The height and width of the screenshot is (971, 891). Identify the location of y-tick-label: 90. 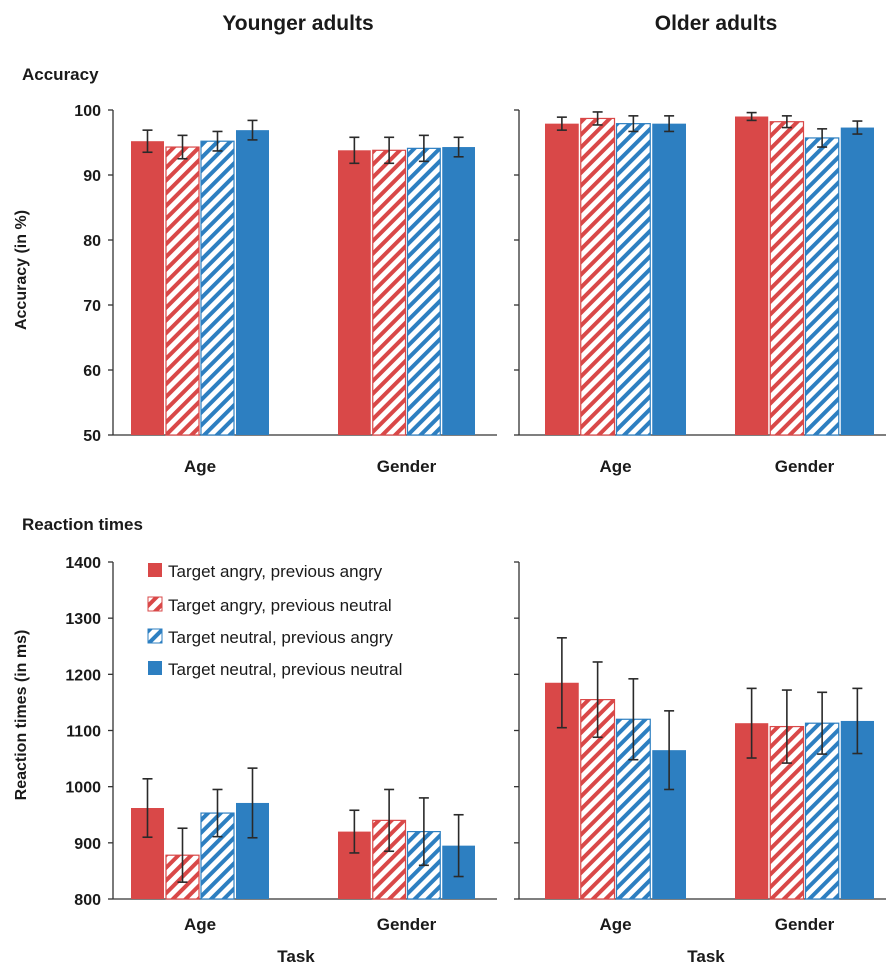
(92, 176).